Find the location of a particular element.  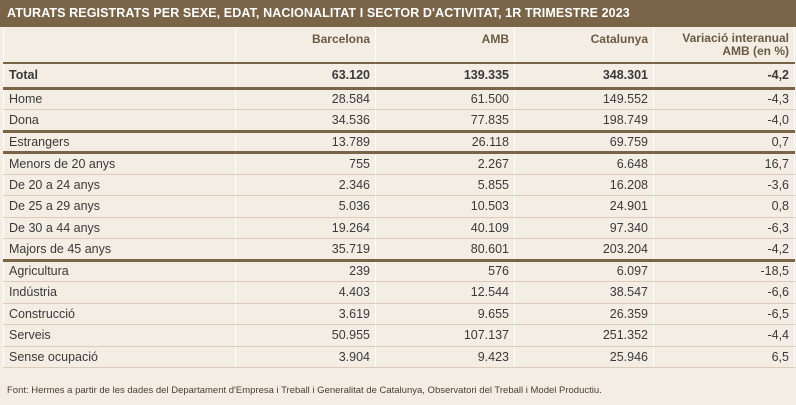

cell-amb: 77.835 is located at coordinates (445, 121).